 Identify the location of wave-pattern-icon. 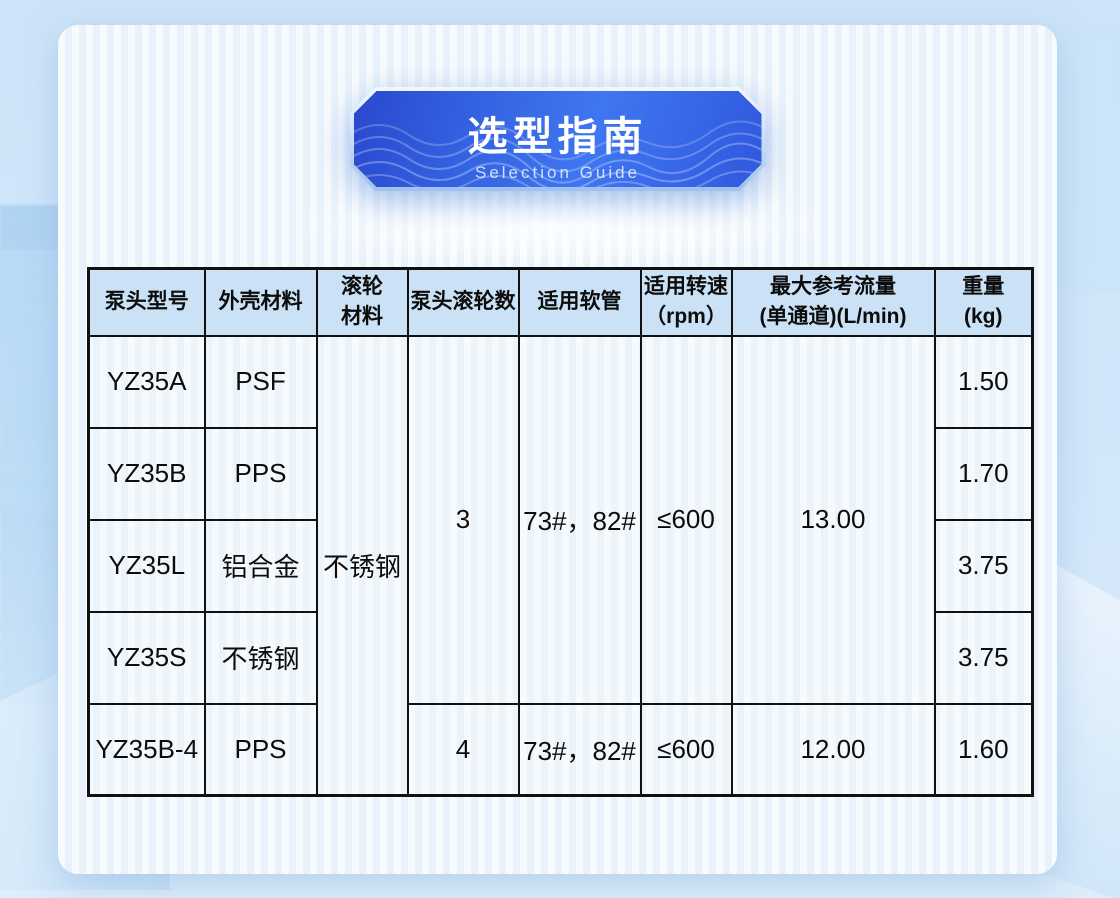
(558, 150).